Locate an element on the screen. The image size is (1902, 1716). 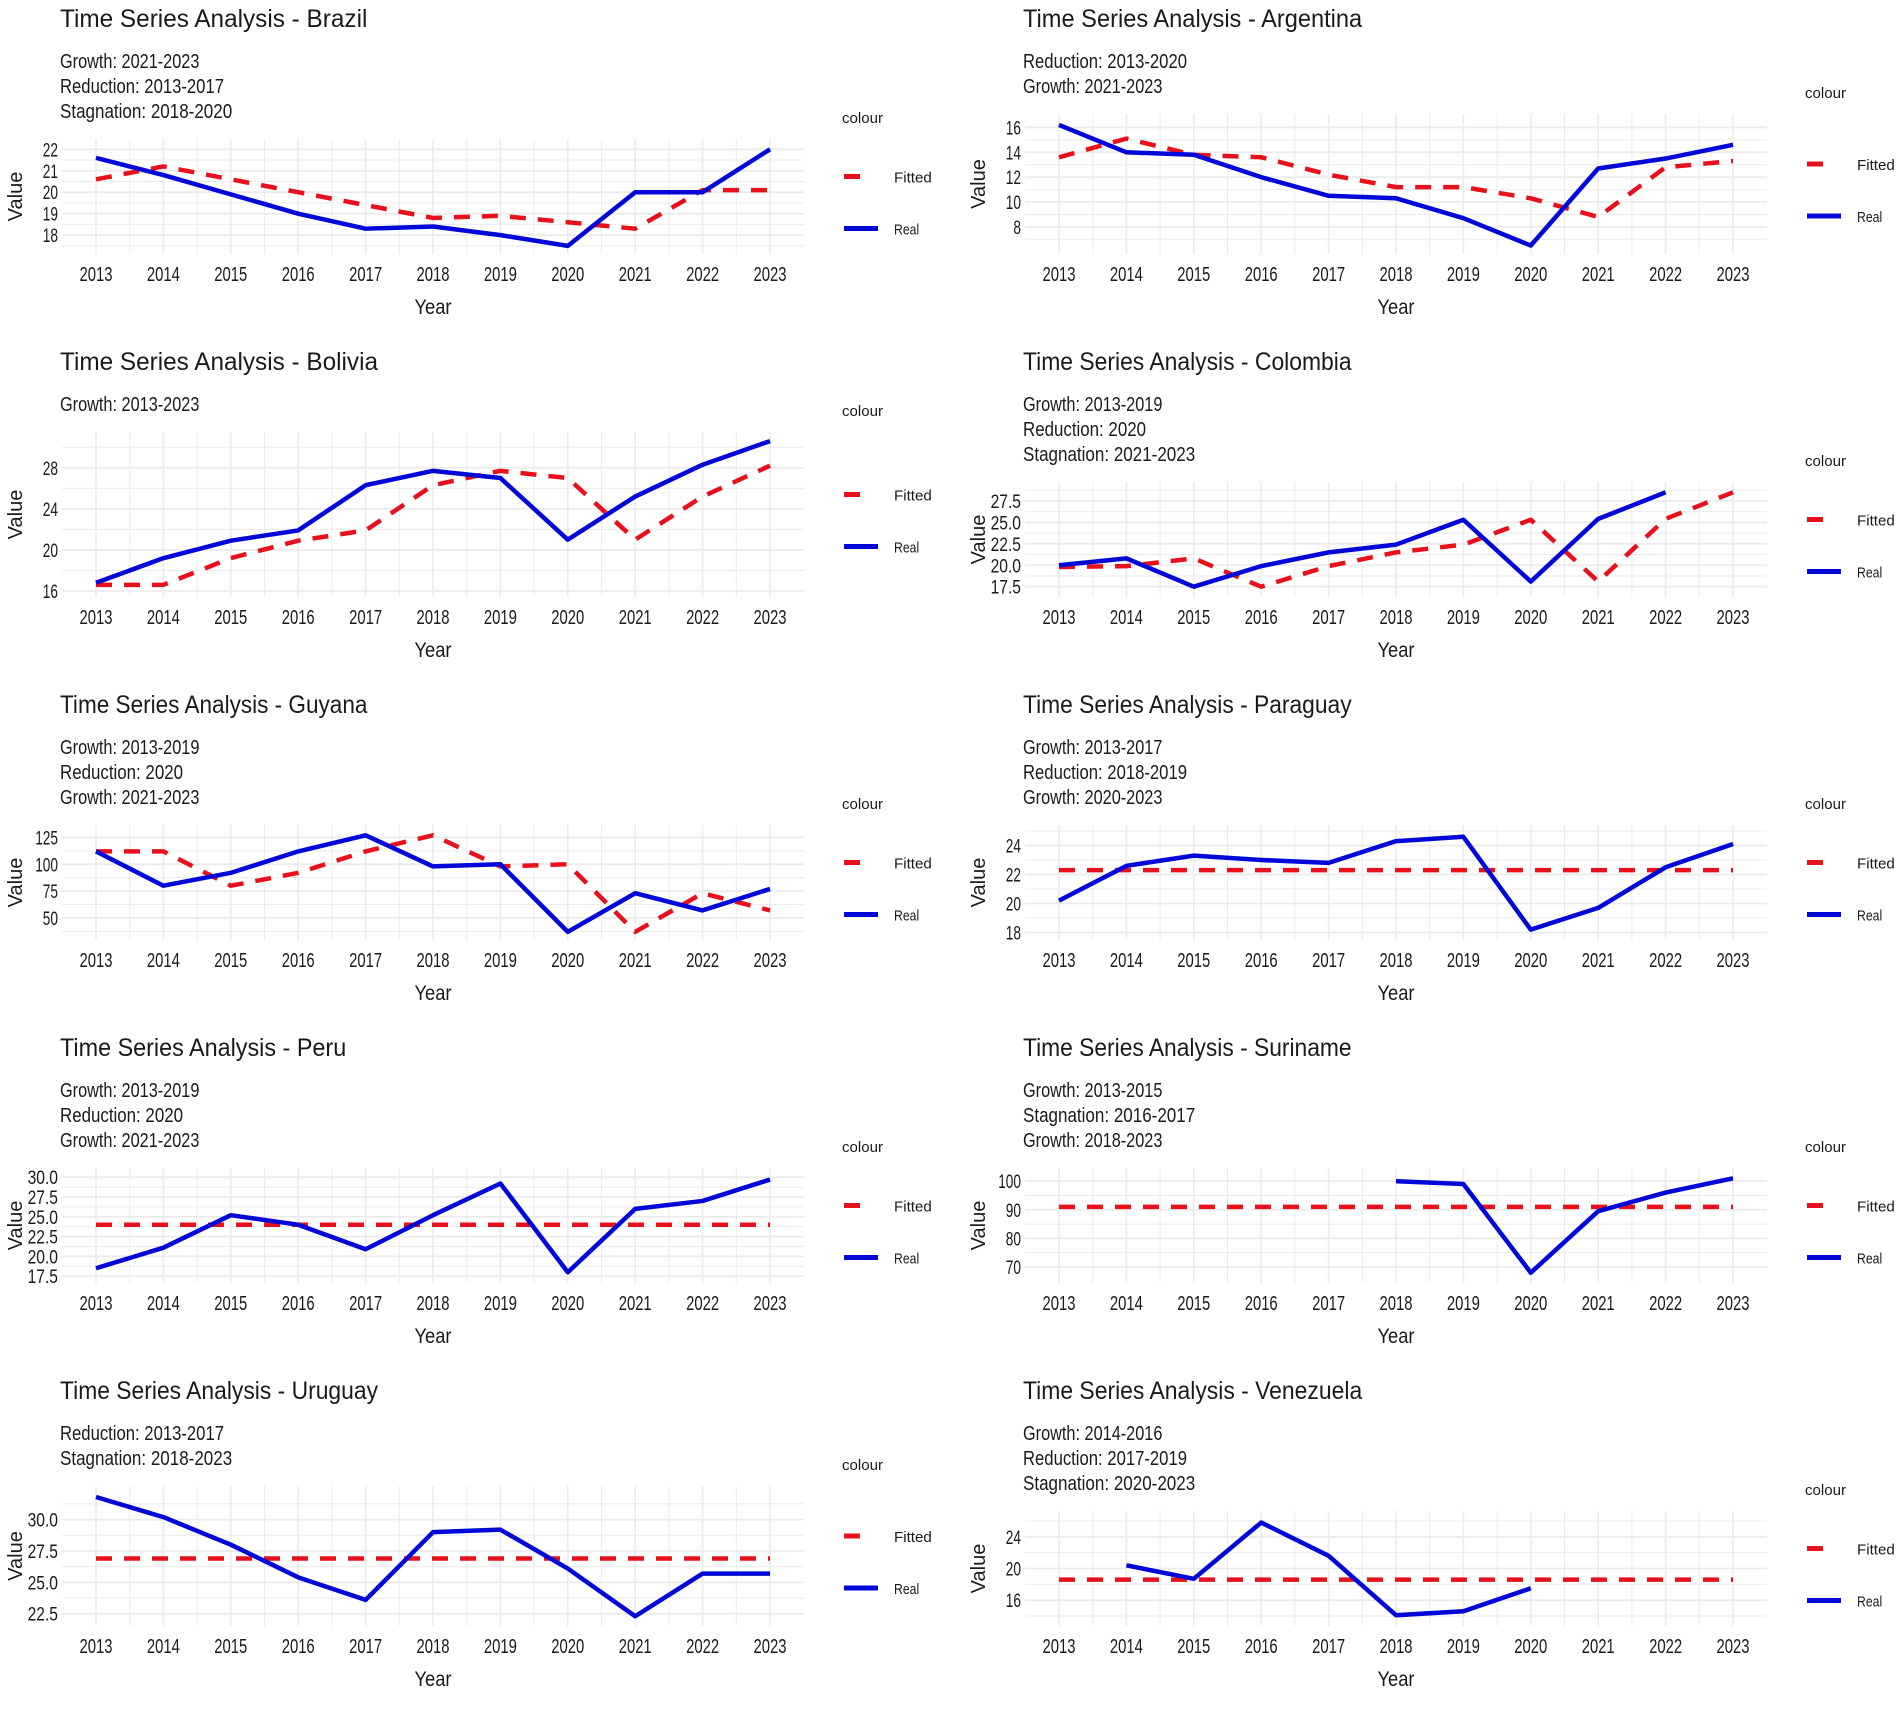
chart-title: Time Series Analysis - Brazil is located at coordinates (213, 19).